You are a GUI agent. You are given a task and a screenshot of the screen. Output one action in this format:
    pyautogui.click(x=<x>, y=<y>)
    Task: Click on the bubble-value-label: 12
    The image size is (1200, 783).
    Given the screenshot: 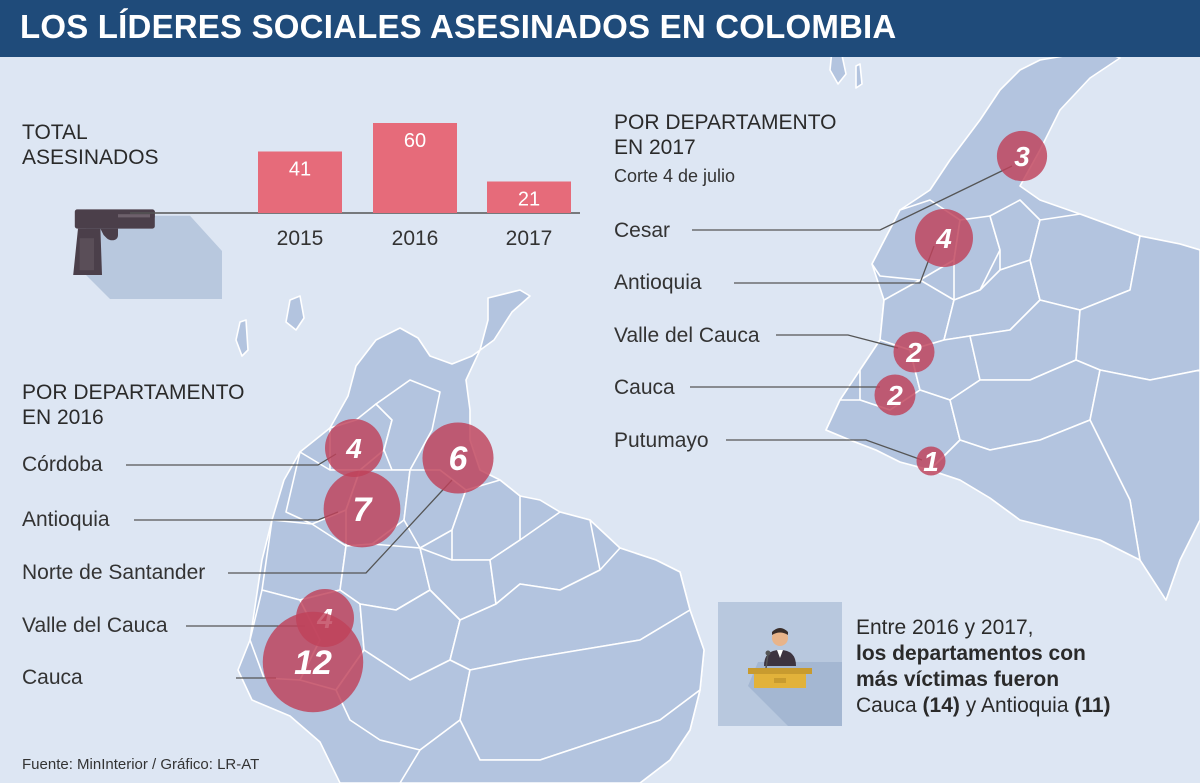 What is the action you would take?
    pyautogui.click(x=313, y=663)
    